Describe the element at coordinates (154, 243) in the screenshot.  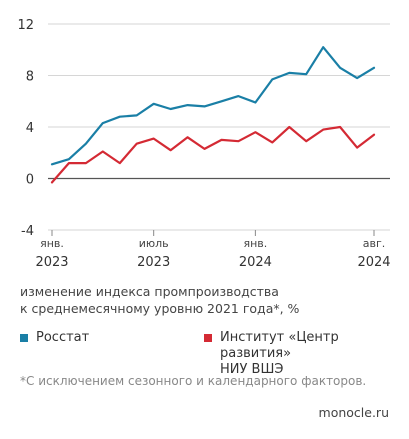
I see `x-tick-label-month: июль` at that location.